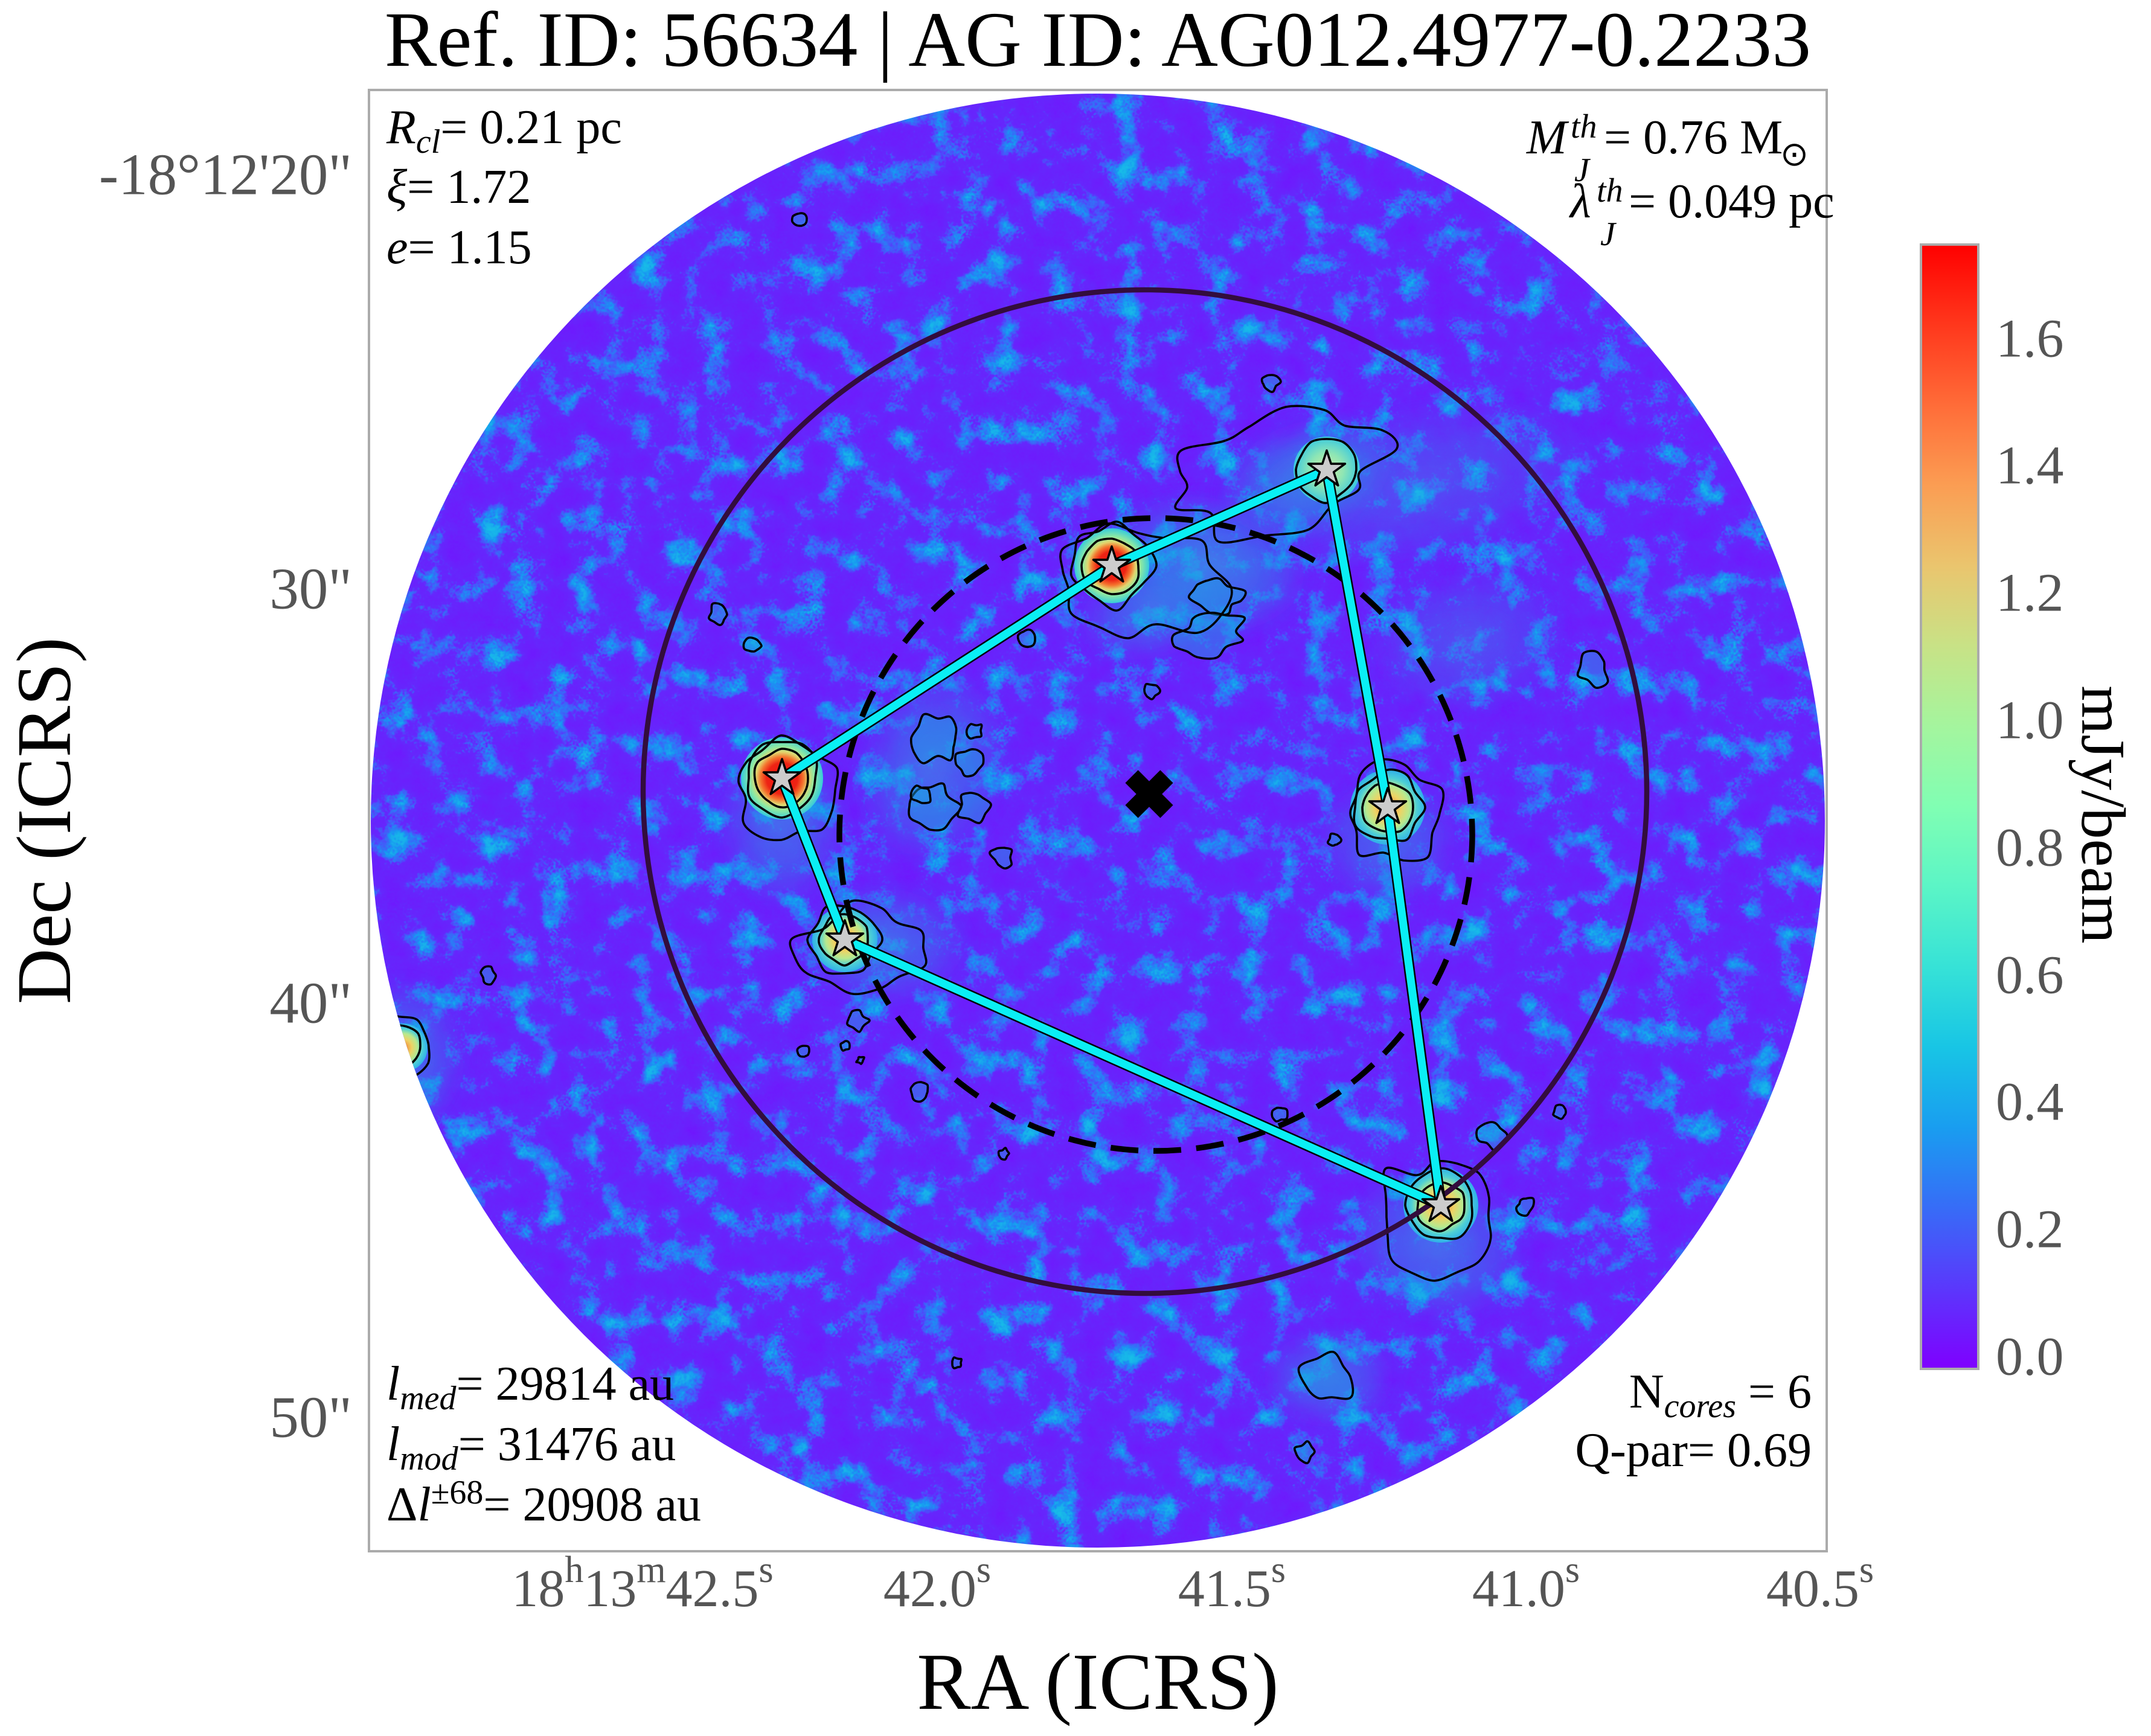 The width and height of the screenshot is (2151, 1736). I want to click on svg-text: Q-par= 0.69, so click(1694, 1450).